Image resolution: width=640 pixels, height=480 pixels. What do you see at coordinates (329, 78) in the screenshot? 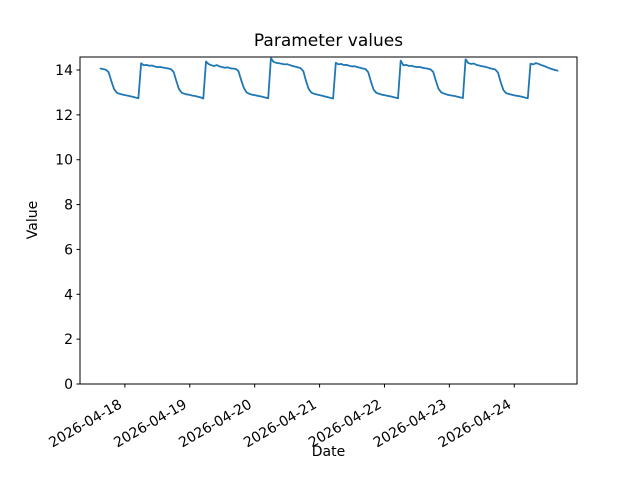
I see `data-line-series` at bounding box center [329, 78].